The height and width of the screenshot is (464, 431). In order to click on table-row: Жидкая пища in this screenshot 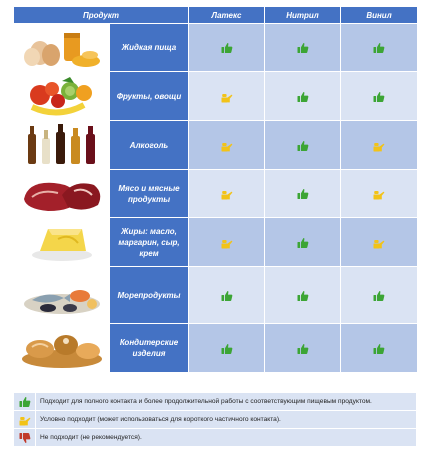, I will do `click(215, 47)`.